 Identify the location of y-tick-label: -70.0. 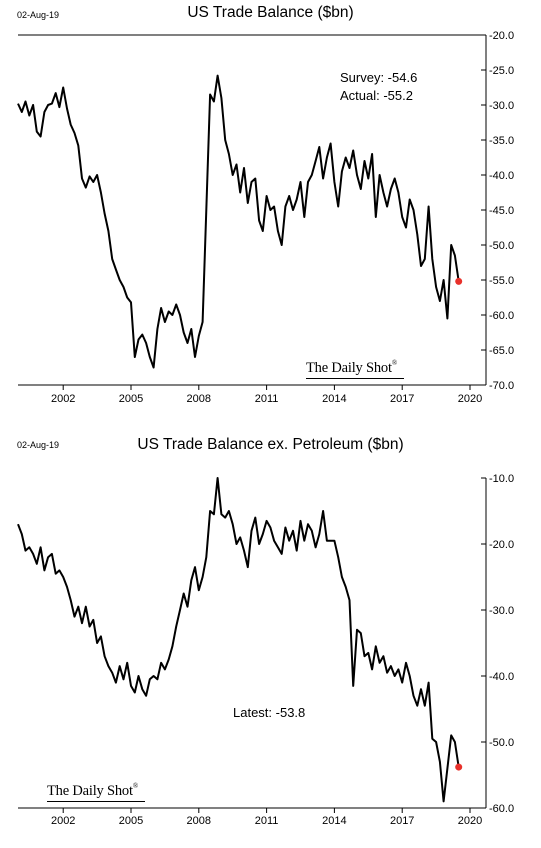
(501, 386).